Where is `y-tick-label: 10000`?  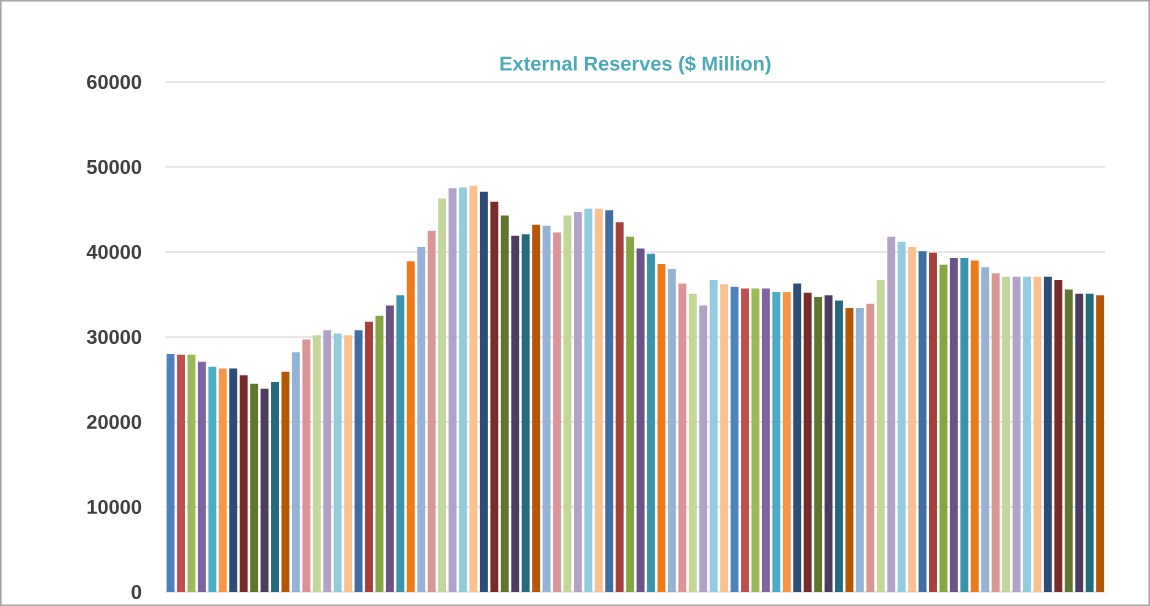
y-tick-label: 10000 is located at coordinates (114, 507).